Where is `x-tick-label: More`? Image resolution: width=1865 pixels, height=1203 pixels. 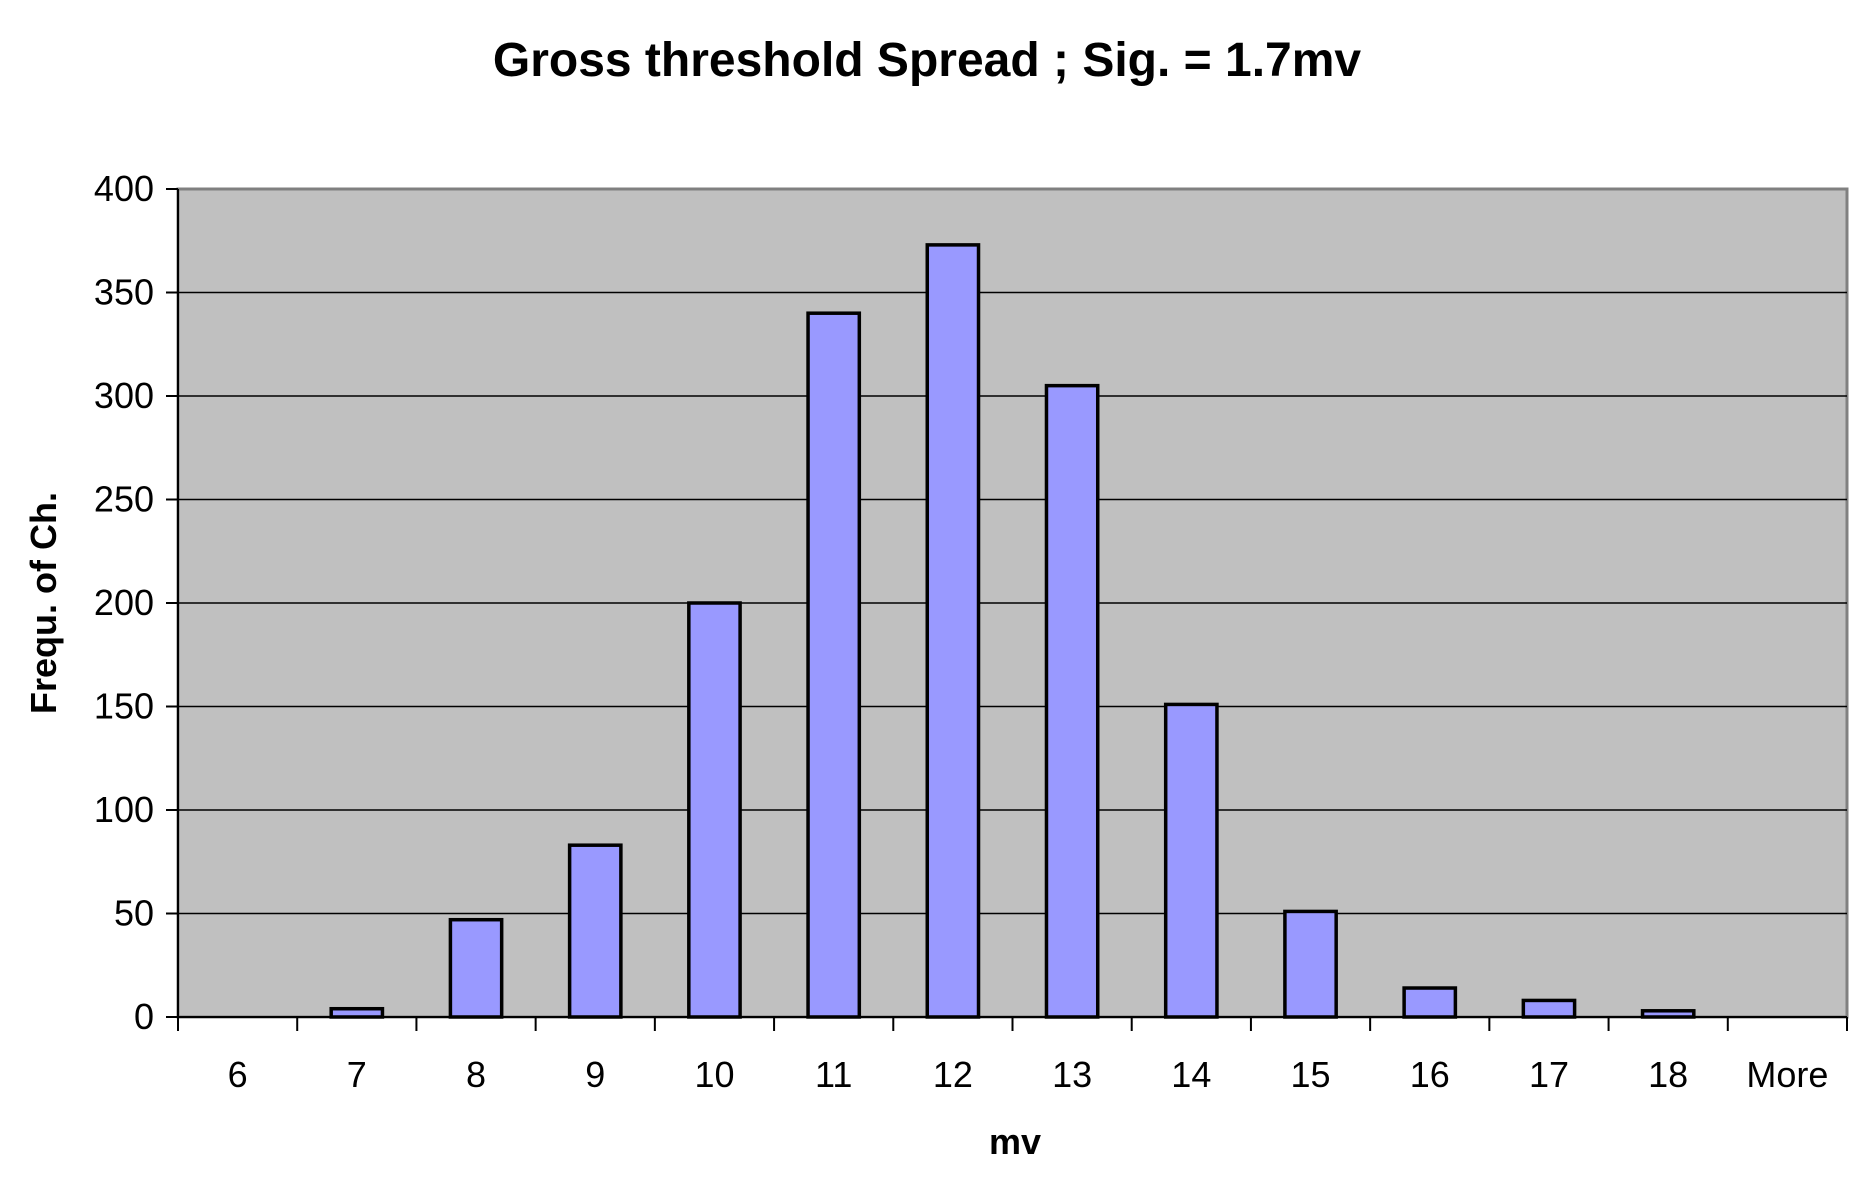 x-tick-label: More is located at coordinates (1787, 1074).